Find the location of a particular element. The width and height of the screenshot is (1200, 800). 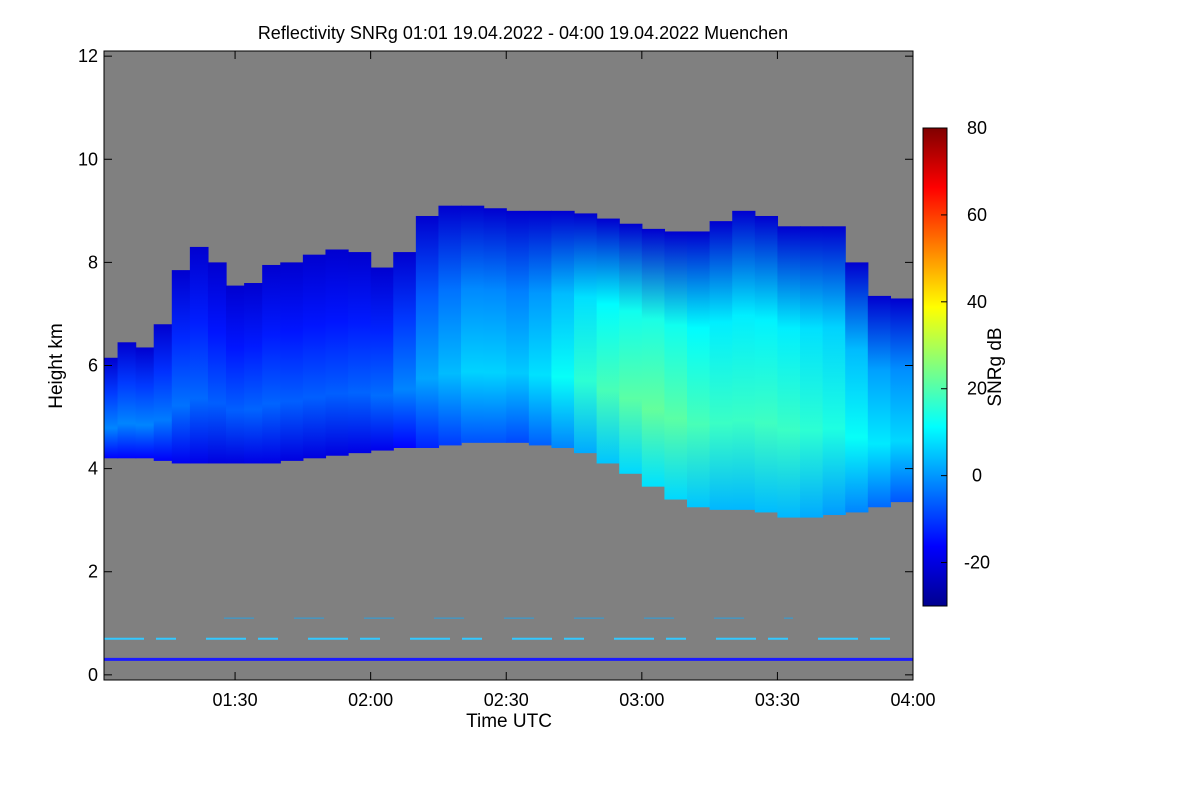

y-tick-label: 4 is located at coordinates (93, 469).